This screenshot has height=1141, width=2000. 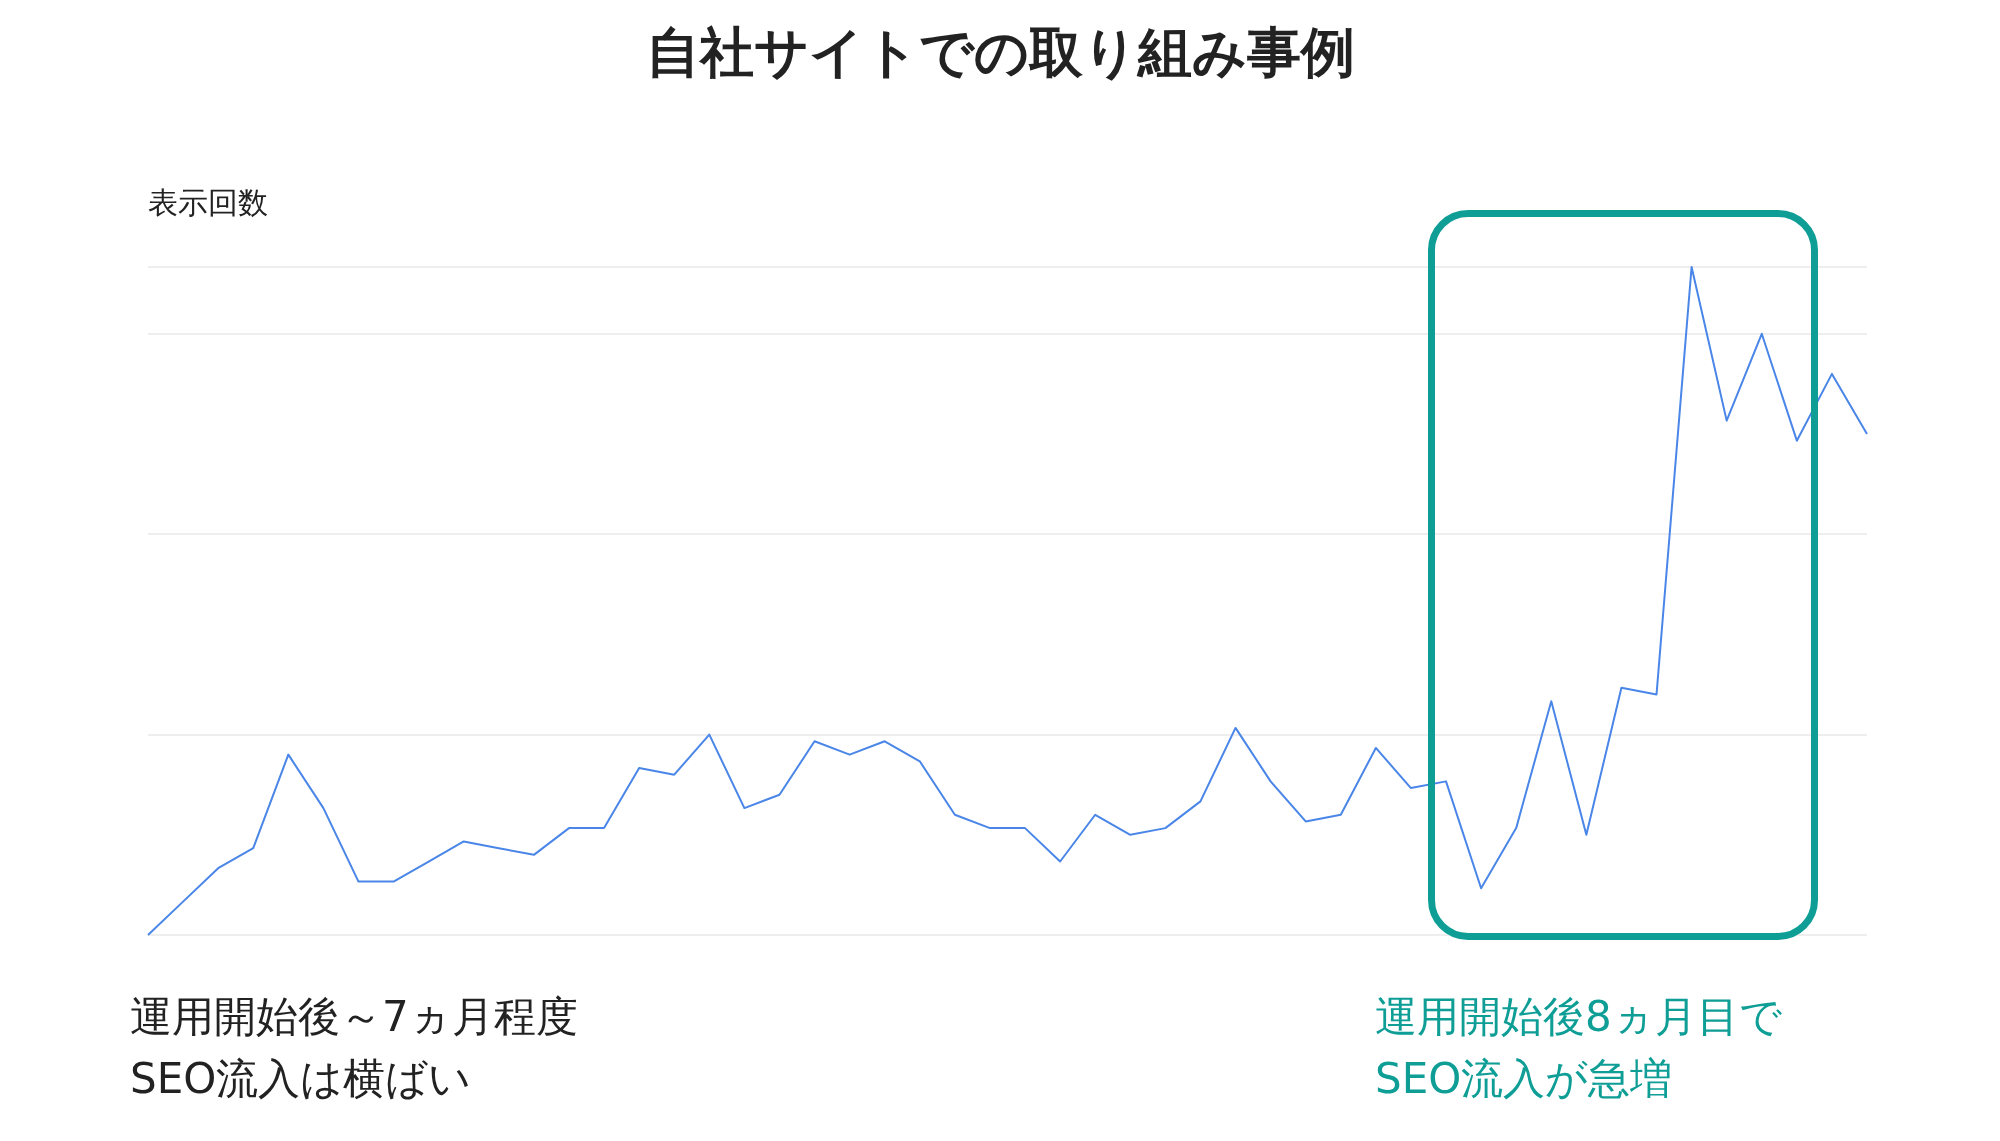 I want to click on y-axis-title: 表示回数, so click(x=208, y=202).